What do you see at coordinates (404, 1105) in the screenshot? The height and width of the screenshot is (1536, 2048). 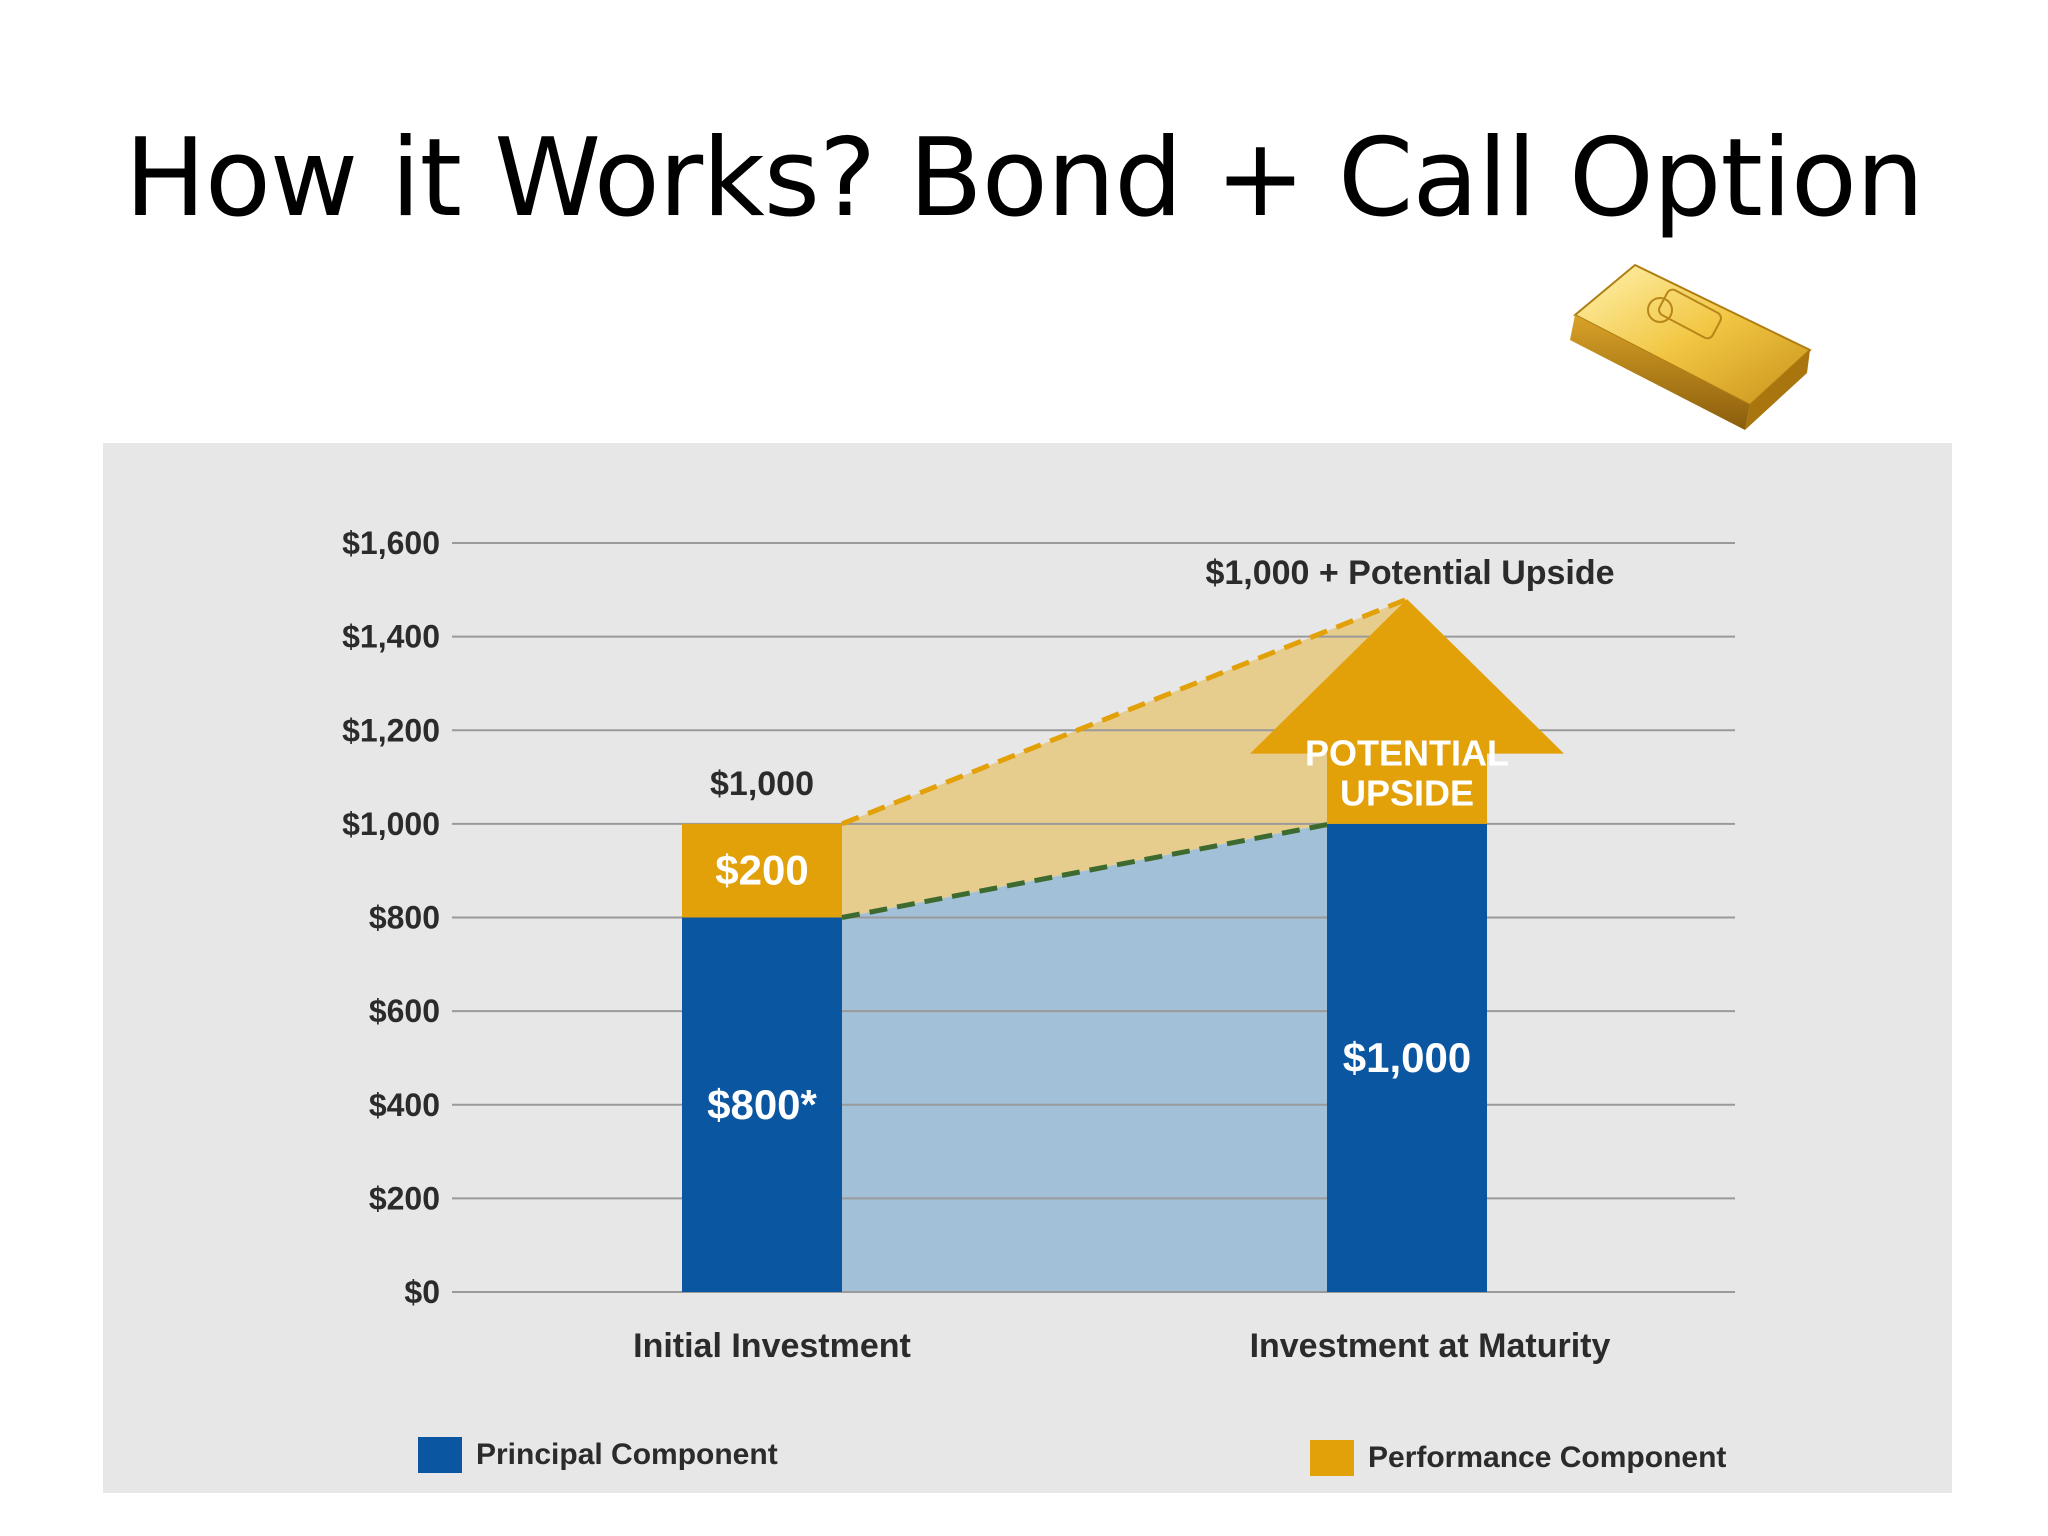 I see `y-tick-label: $400` at bounding box center [404, 1105].